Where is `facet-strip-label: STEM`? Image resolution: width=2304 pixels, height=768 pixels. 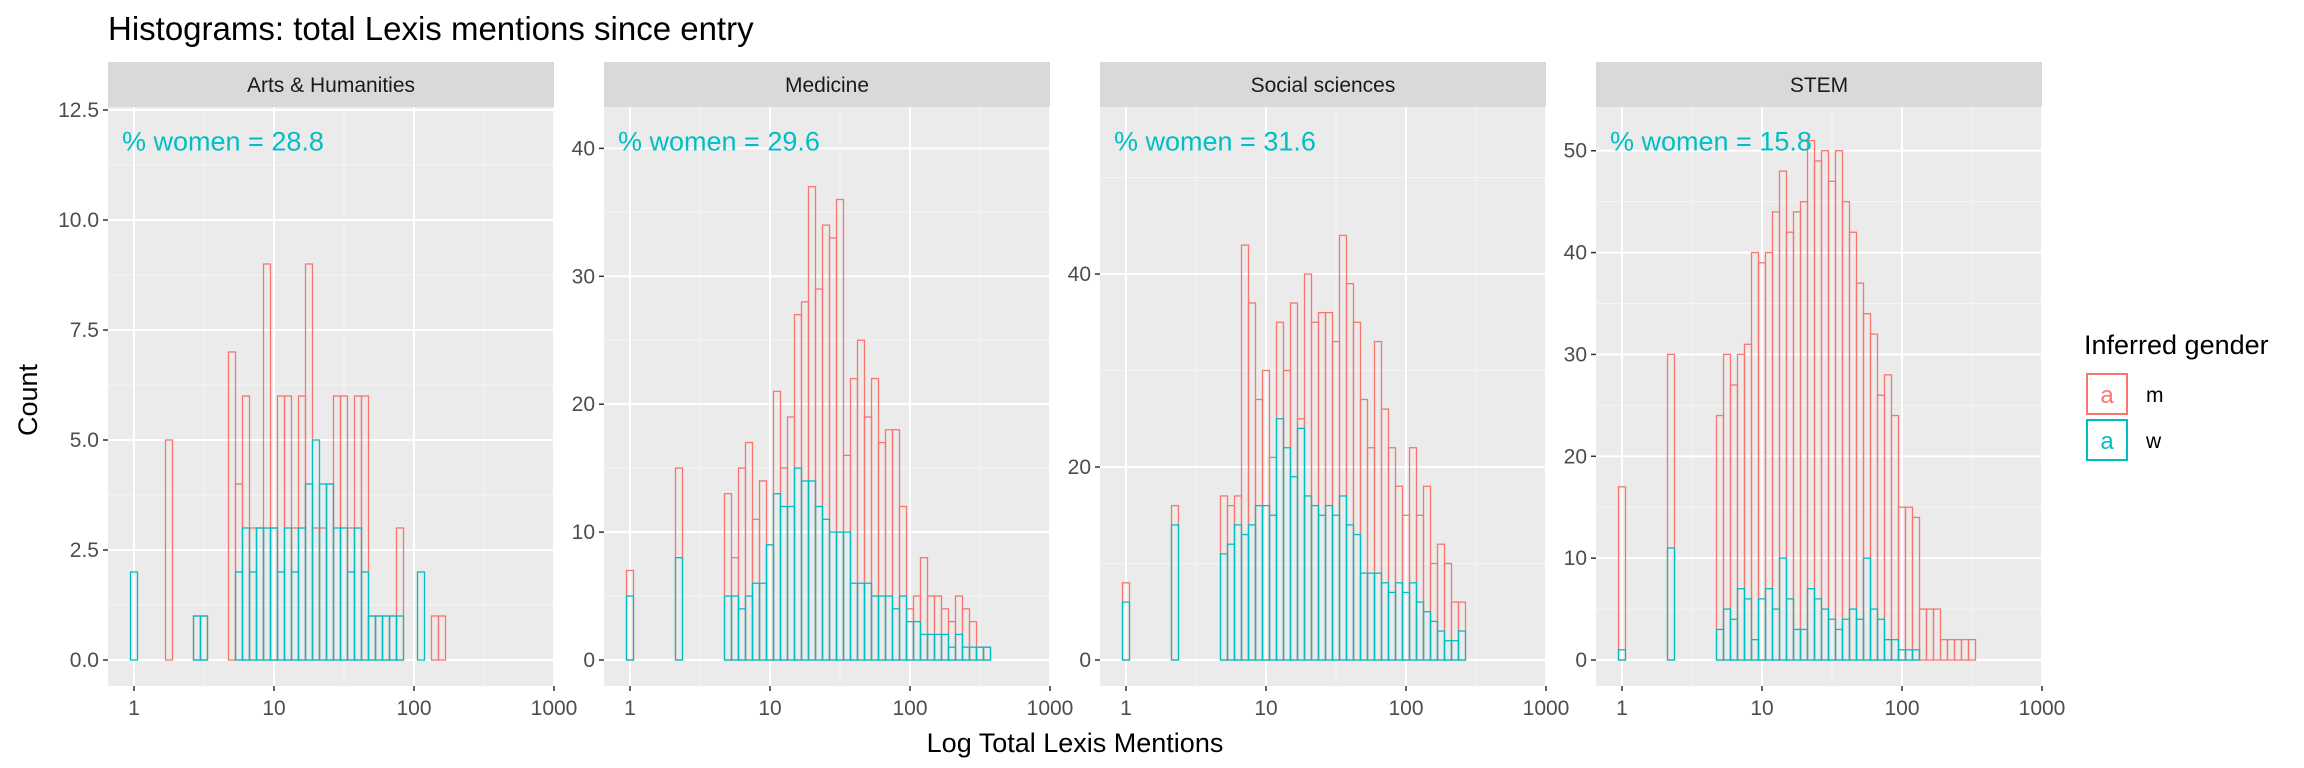 facet-strip-label: STEM is located at coordinates (1819, 85).